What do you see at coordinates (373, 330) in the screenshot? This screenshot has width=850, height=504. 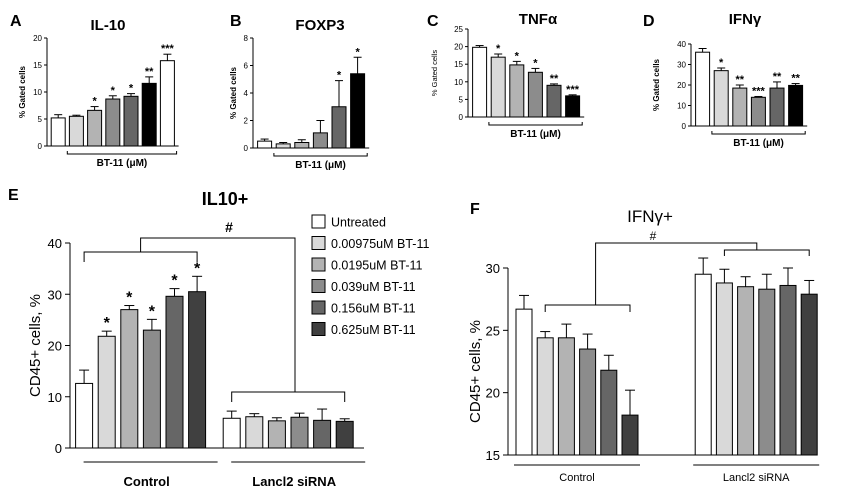 I see `legend-item-label: 0.625uM BT-11` at bounding box center [373, 330].